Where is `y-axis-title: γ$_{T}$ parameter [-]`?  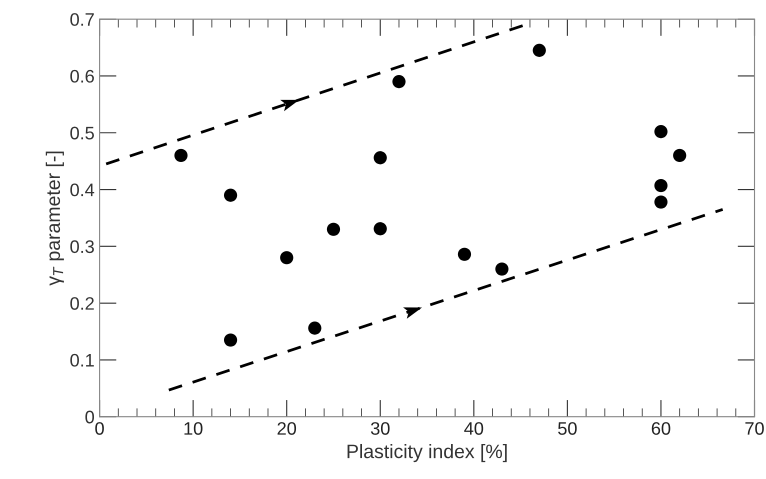 y-axis-title: γ$_{T}$ parameter [-] is located at coordinates (55, 219).